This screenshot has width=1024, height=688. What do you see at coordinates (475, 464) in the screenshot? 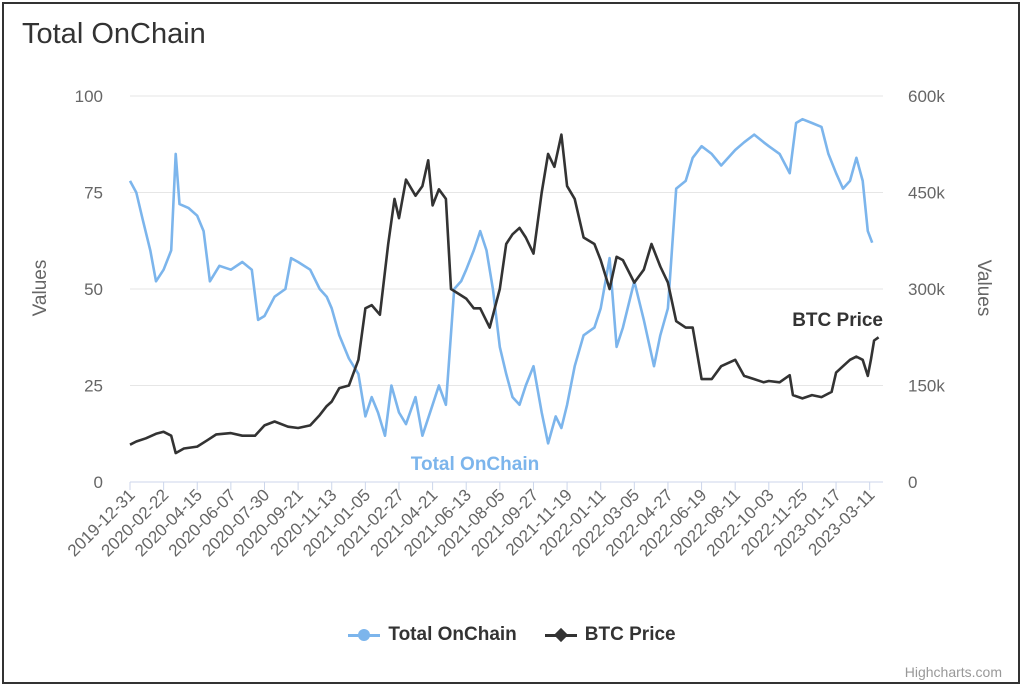
I see `series-label-total-onchain: Total OnChain` at bounding box center [475, 464].